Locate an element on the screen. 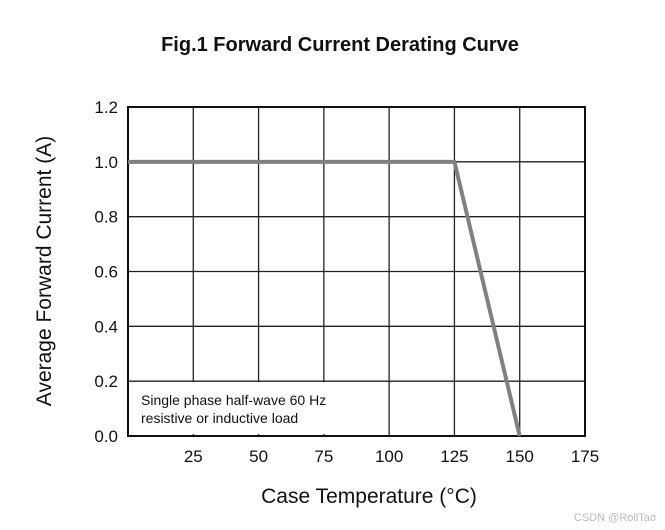 Image resolution: width=665 pixels, height=530 pixels. y-tick-label: 1.2 is located at coordinates (106, 107).